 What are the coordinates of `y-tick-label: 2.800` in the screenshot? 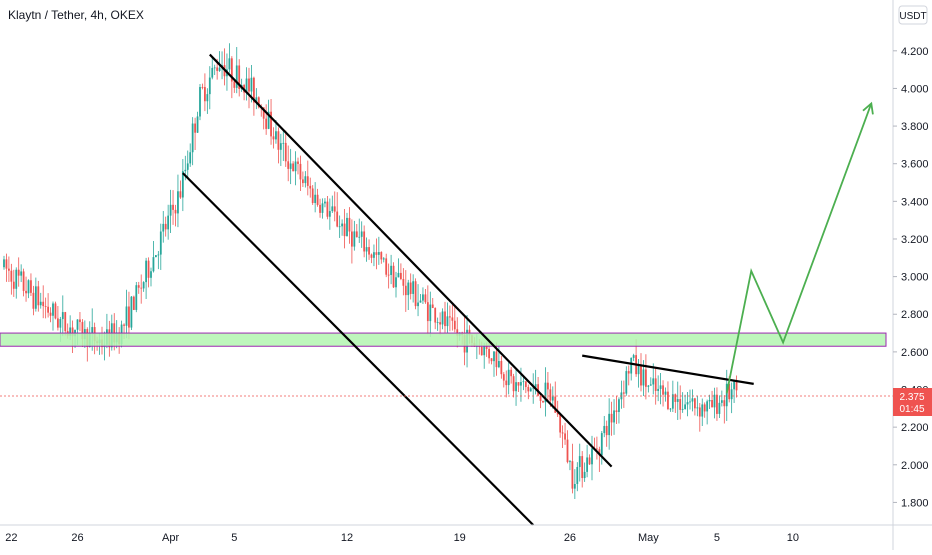 It's located at (915, 315).